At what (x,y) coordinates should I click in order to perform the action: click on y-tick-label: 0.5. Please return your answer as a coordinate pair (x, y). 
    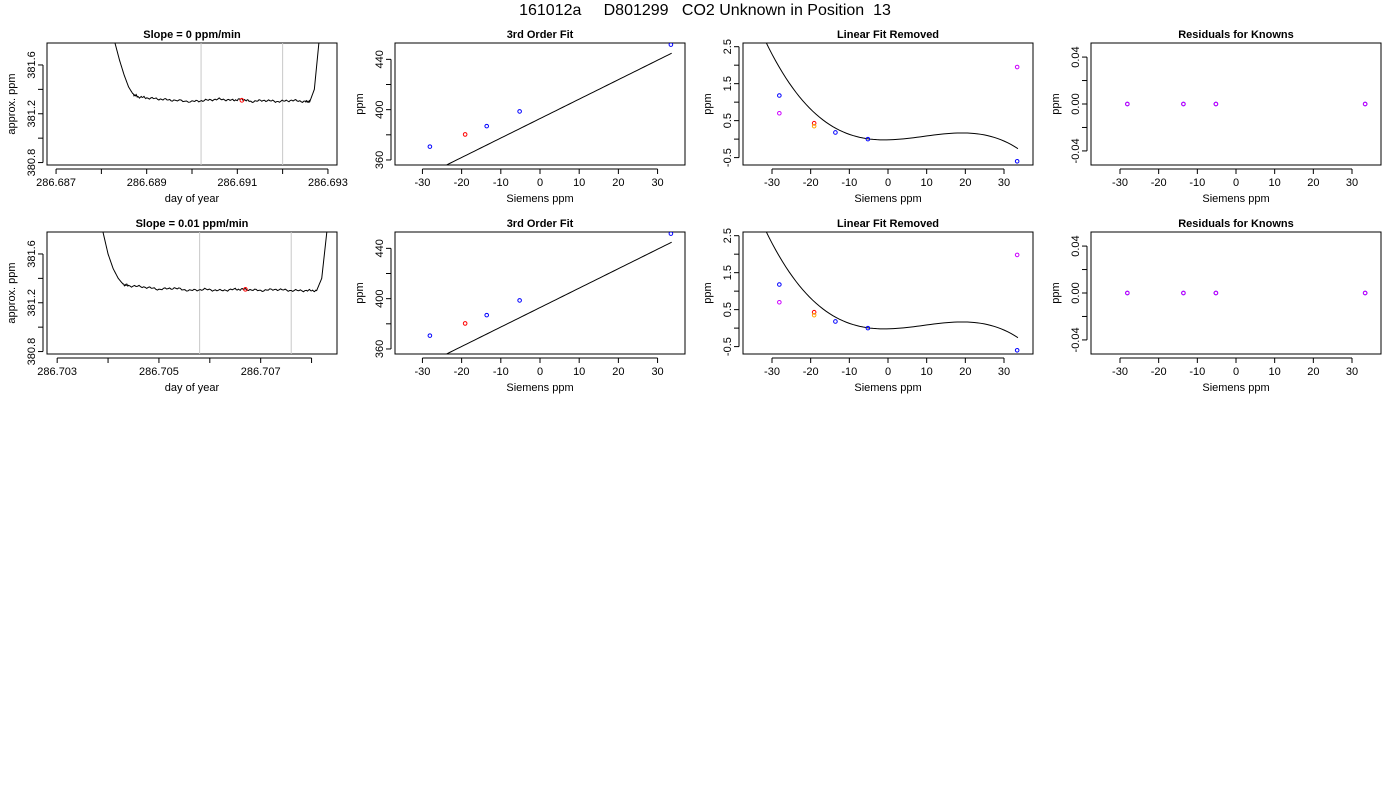
    Looking at the image, I should click on (728, 120).